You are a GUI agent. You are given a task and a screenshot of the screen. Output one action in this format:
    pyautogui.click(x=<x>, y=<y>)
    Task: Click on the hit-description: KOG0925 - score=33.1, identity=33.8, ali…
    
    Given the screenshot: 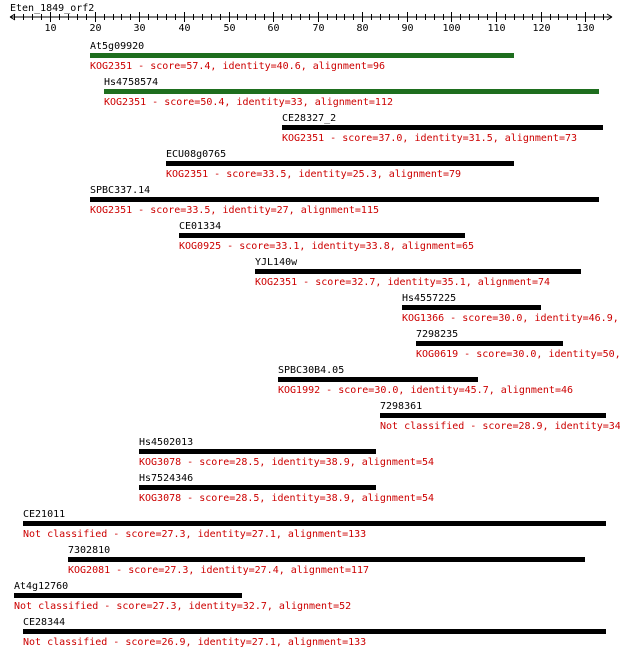 What is the action you would take?
    pyautogui.click(x=326, y=246)
    